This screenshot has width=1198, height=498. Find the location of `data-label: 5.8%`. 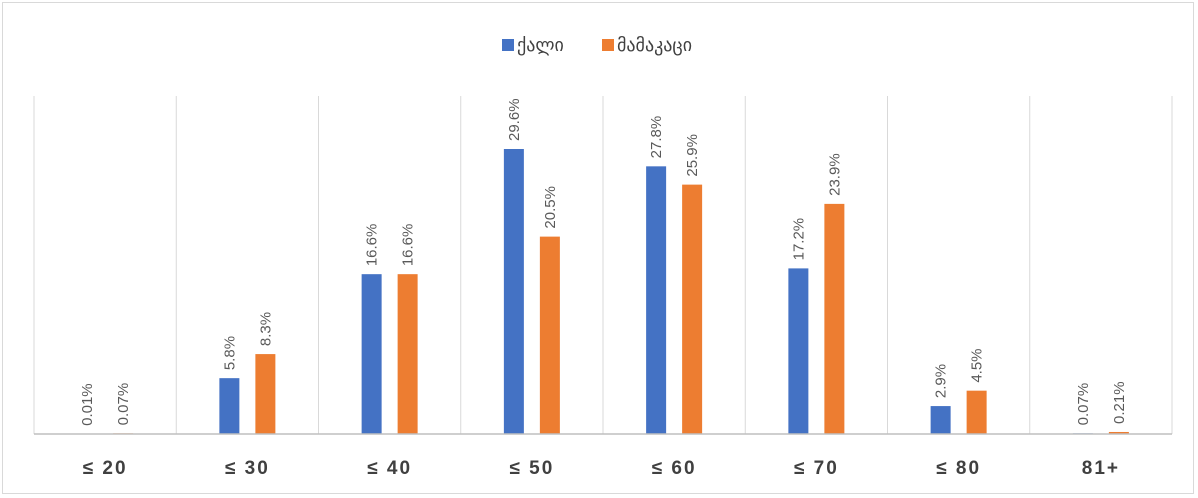

data-label: 5.8% is located at coordinates (229, 353).